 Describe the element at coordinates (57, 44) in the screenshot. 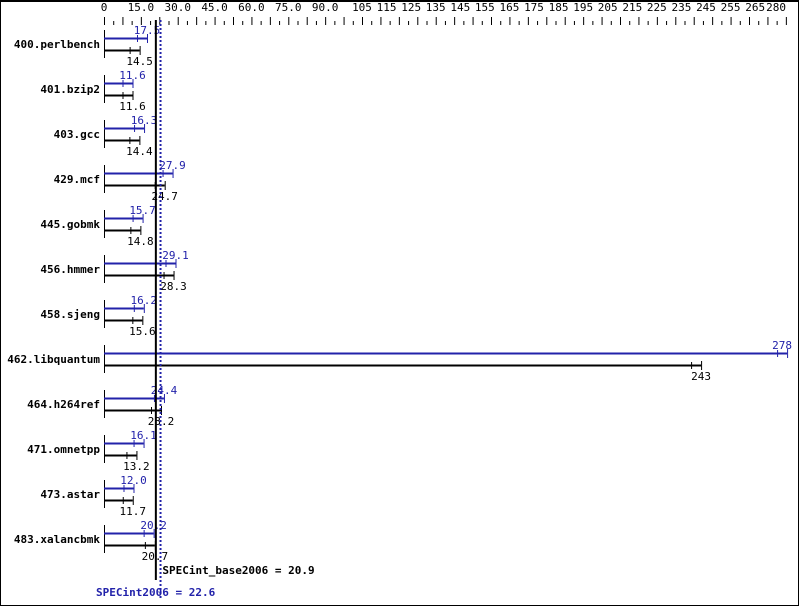

I see `benchmark-label: 400.perlbench` at that location.